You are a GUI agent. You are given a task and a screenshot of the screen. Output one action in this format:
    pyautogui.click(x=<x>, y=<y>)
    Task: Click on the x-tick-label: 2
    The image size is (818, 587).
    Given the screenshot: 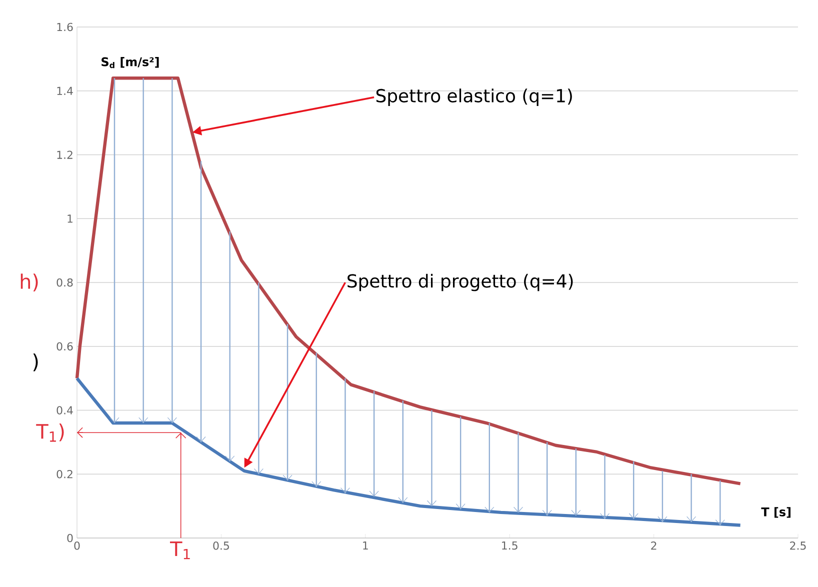 What is the action you would take?
    pyautogui.click(x=653, y=546)
    